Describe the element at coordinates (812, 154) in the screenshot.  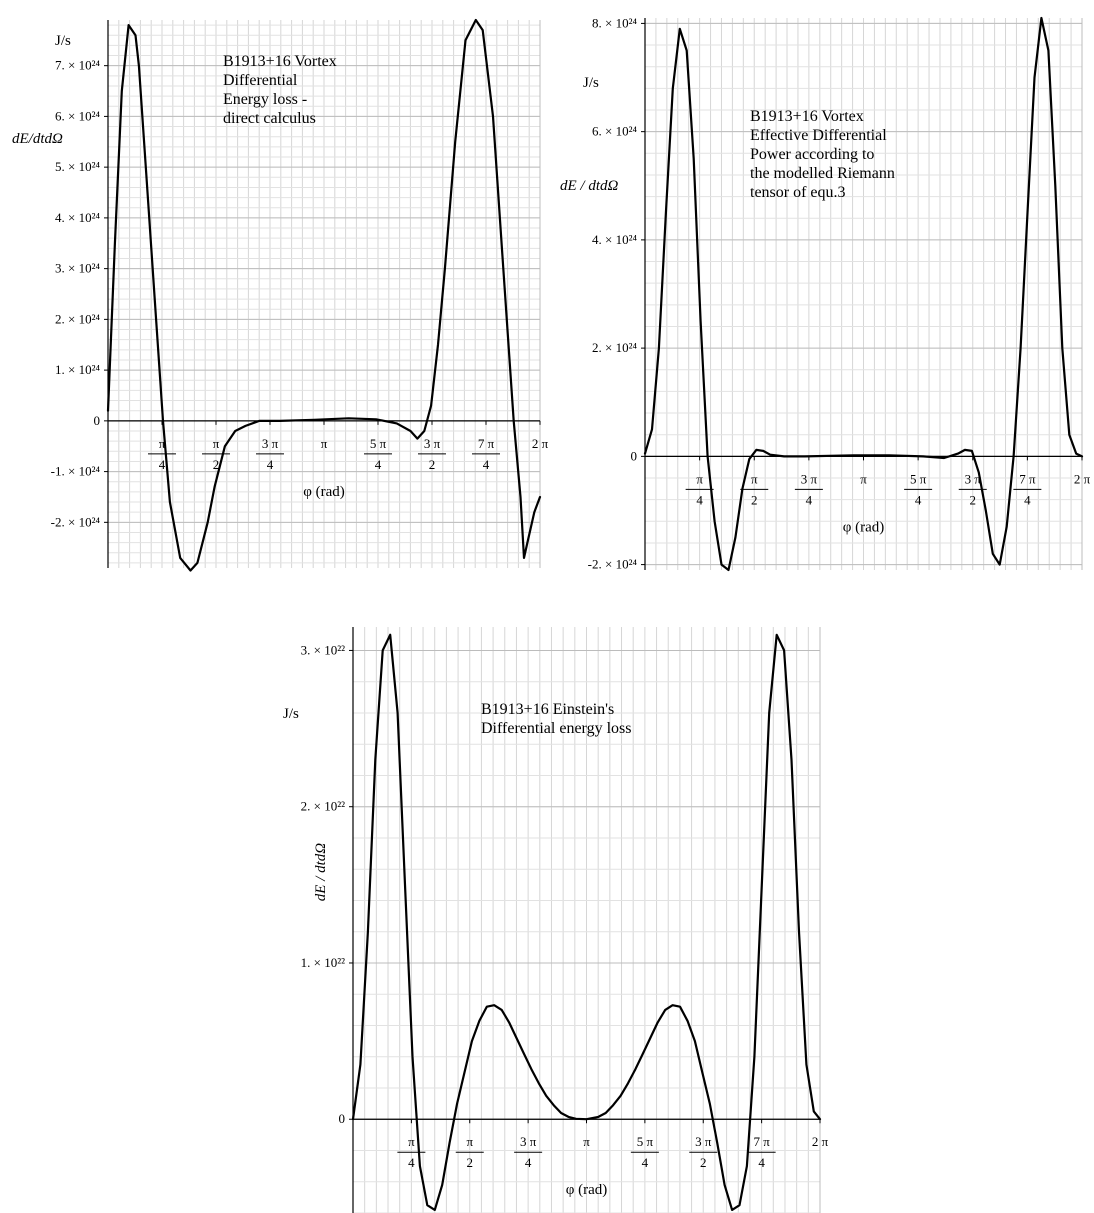
I see `annotation-line: Power according to` at that location.